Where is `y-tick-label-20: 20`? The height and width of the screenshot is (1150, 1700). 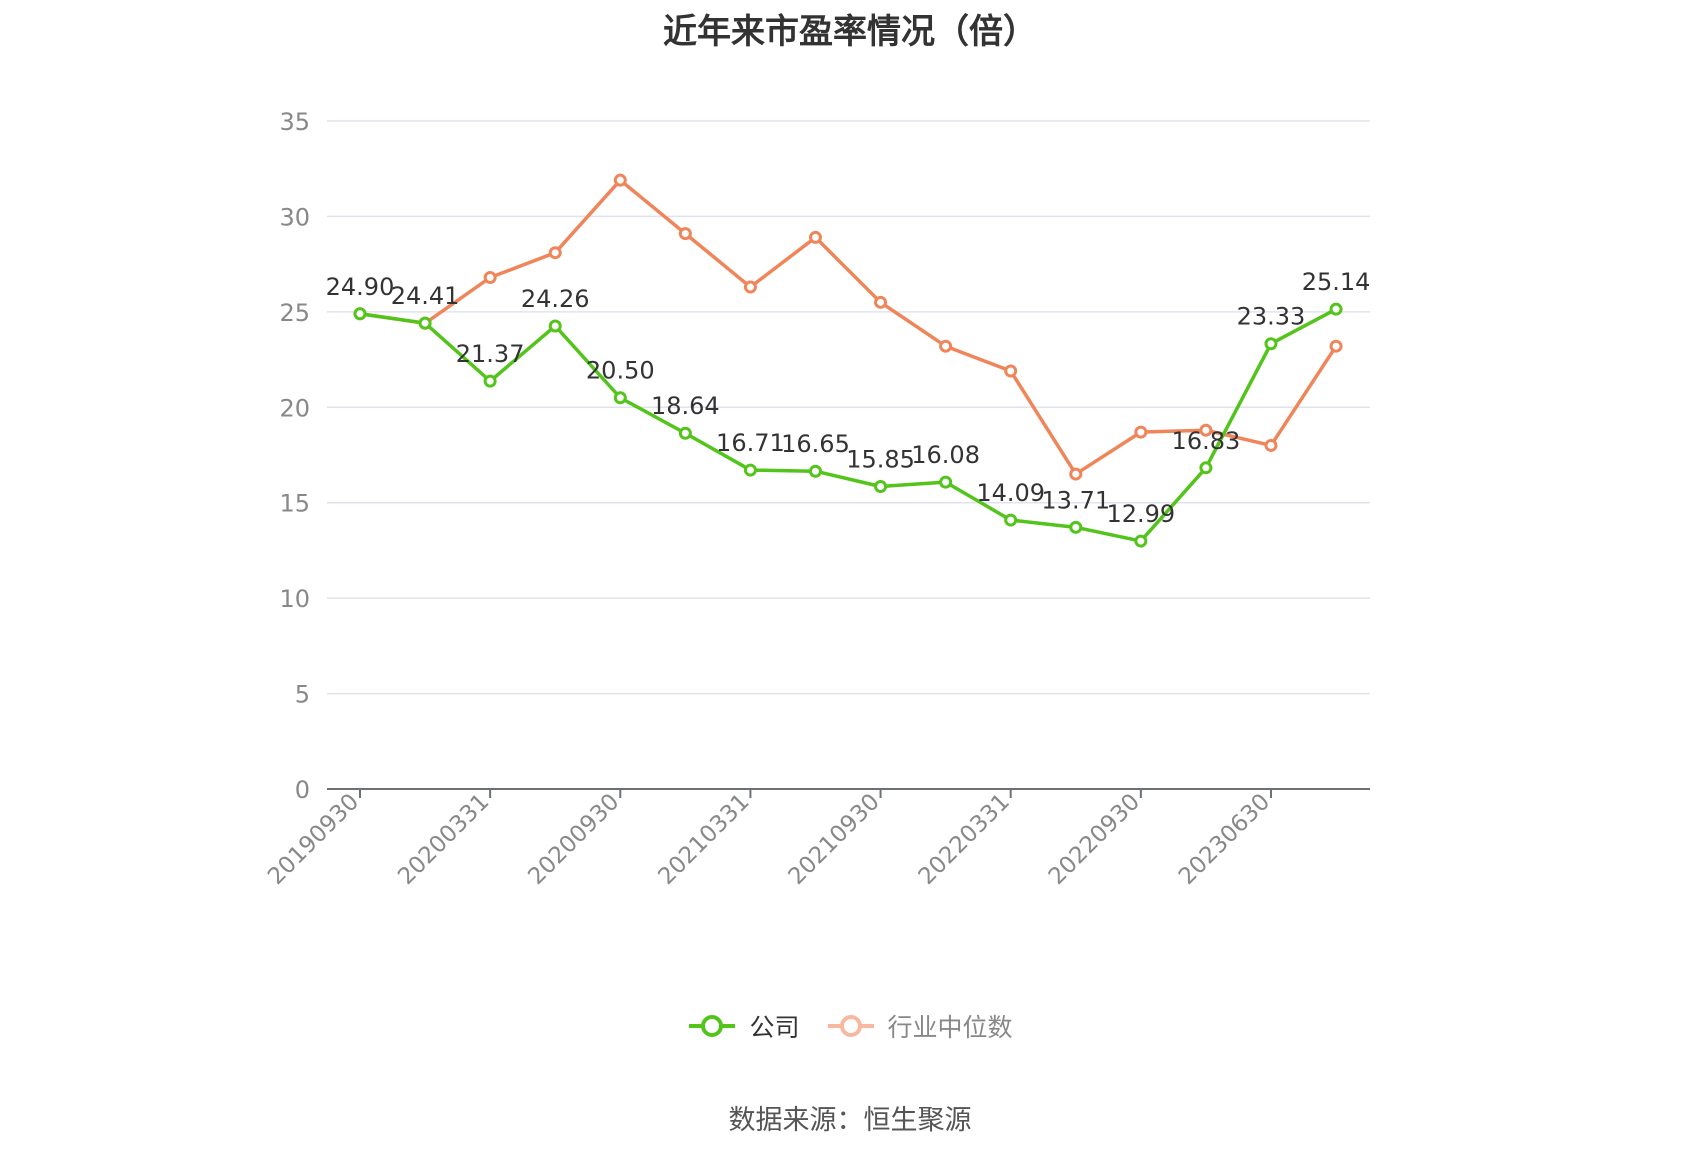
y-tick-label-20: 20 is located at coordinates (294, 408).